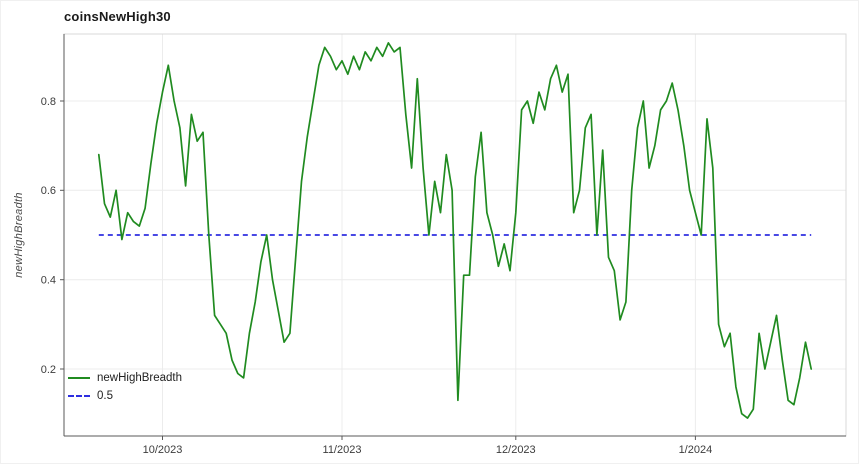 The image size is (859, 464). What do you see at coordinates (48, 281) in the screenshot?
I see `y-tick-label: 0.4` at bounding box center [48, 281].